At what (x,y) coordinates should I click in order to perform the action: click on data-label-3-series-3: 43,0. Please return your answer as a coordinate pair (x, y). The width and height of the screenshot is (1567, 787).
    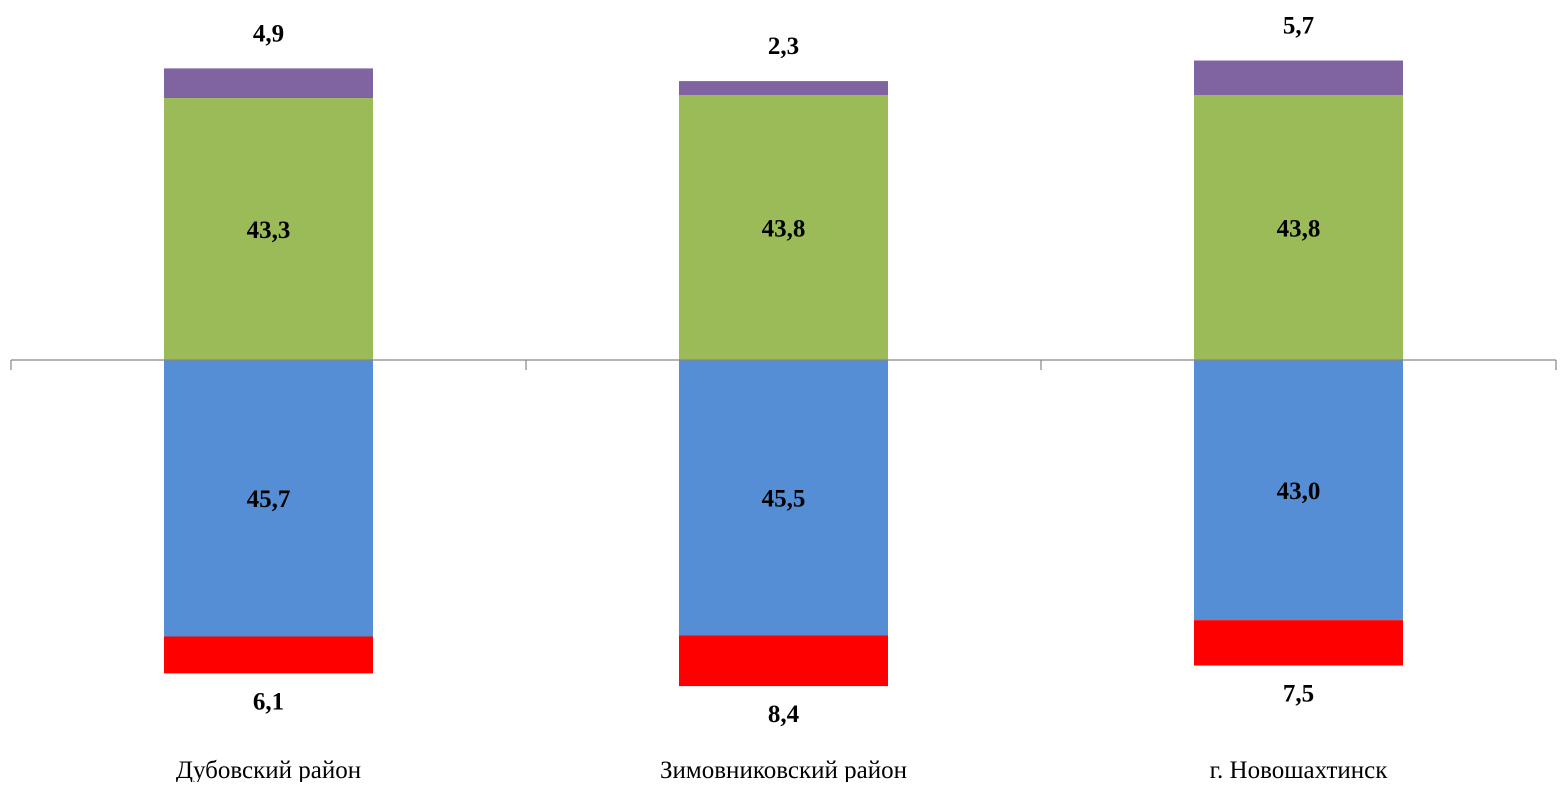
    Looking at the image, I should click on (1299, 491).